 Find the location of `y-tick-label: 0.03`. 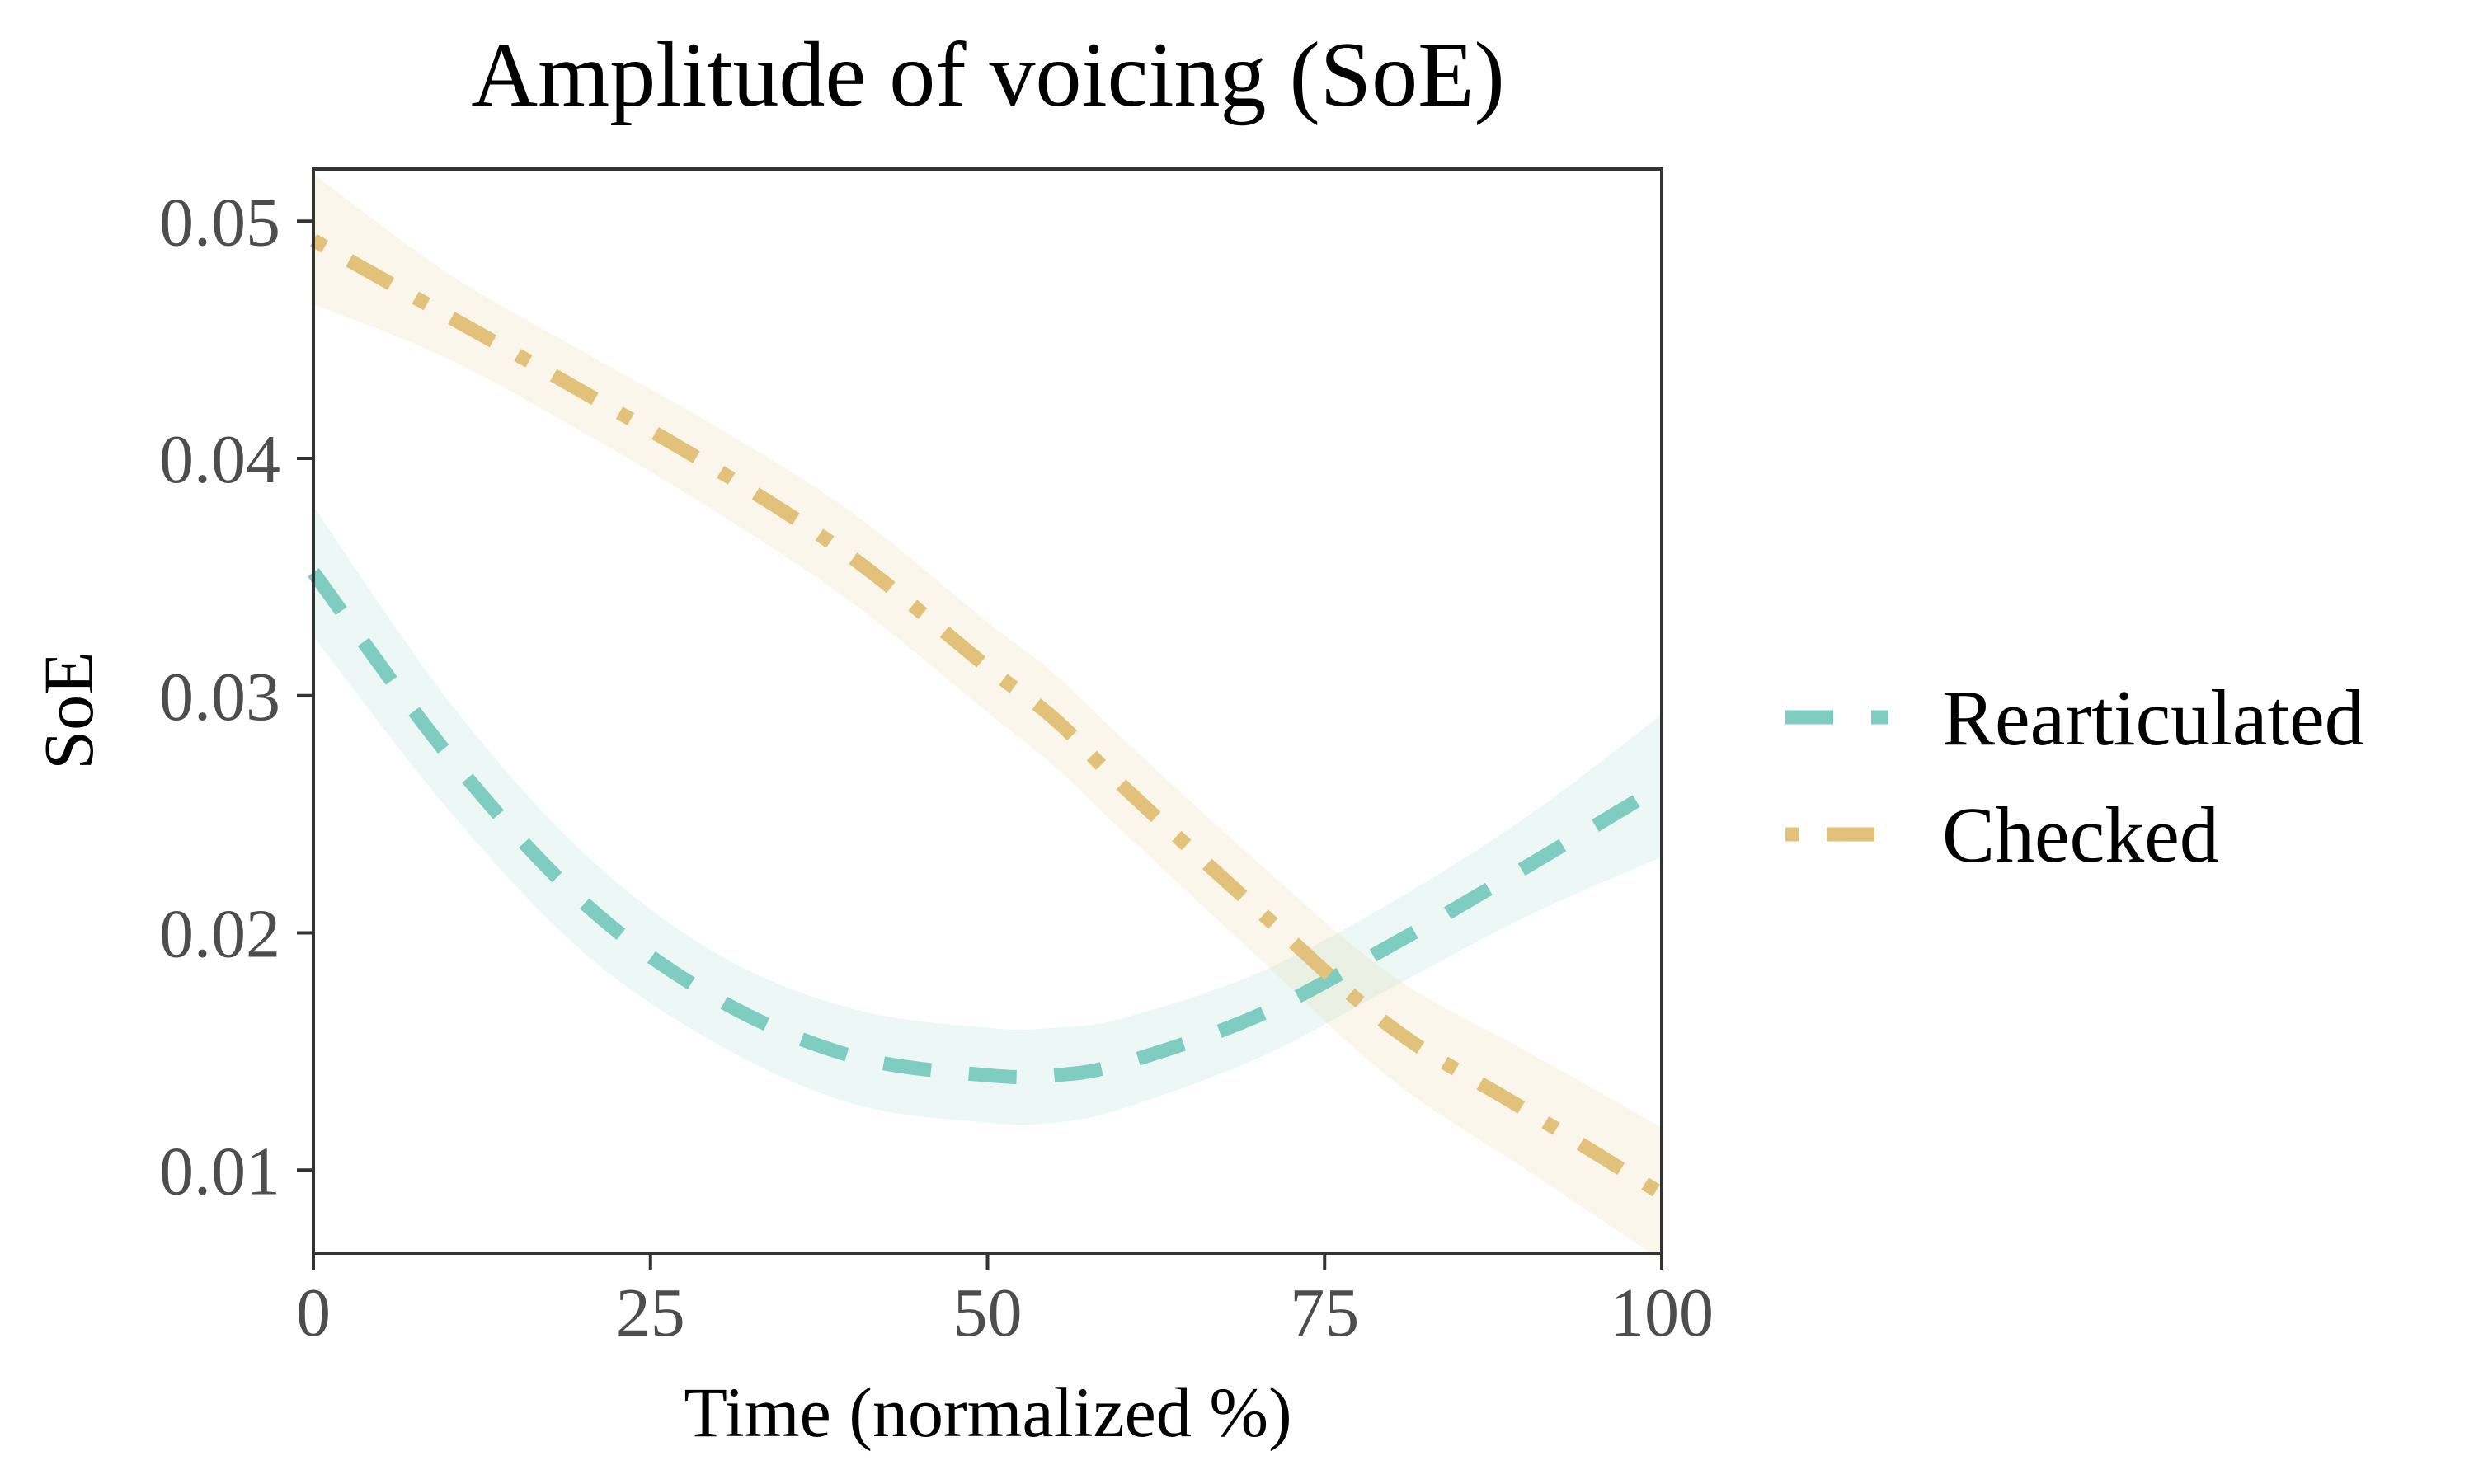

y-tick-label: 0.03 is located at coordinates (219, 697).